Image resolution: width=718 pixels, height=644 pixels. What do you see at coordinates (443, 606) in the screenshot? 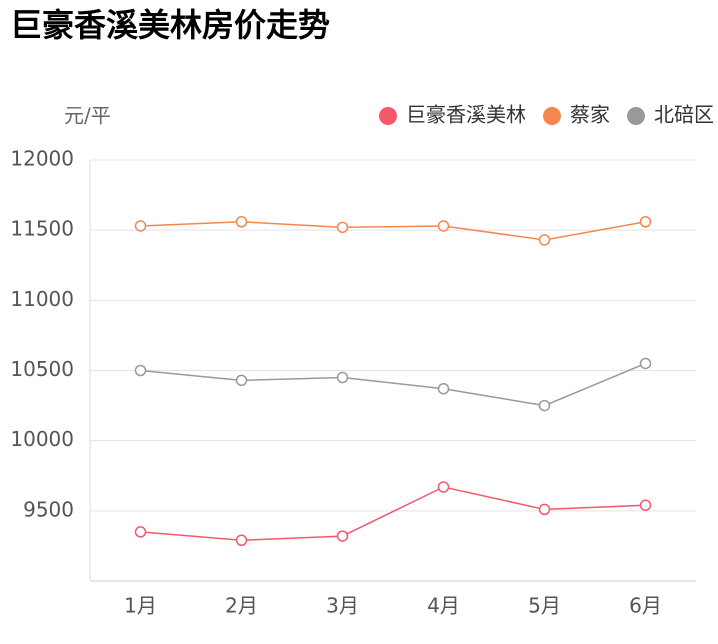
I see `x-tick-label: 4月` at bounding box center [443, 606].